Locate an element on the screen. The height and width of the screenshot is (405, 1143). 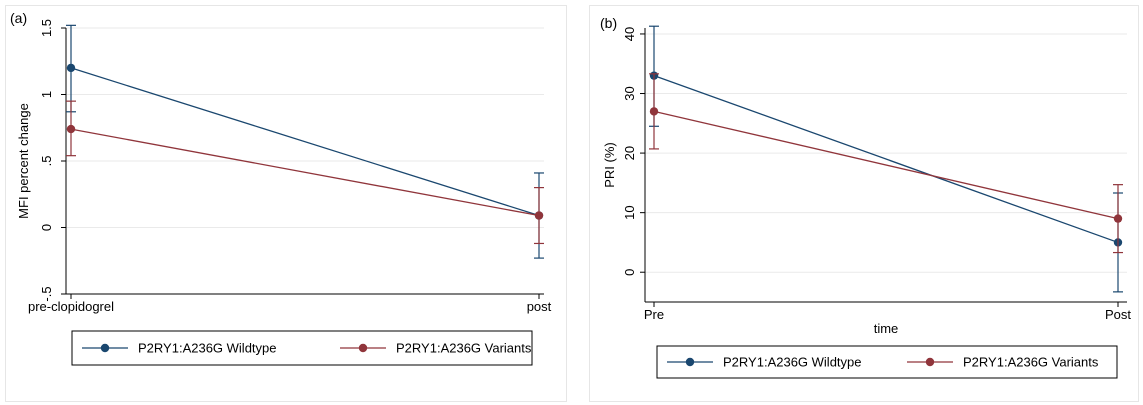
x-axis-title: time is located at coordinates (886, 328).